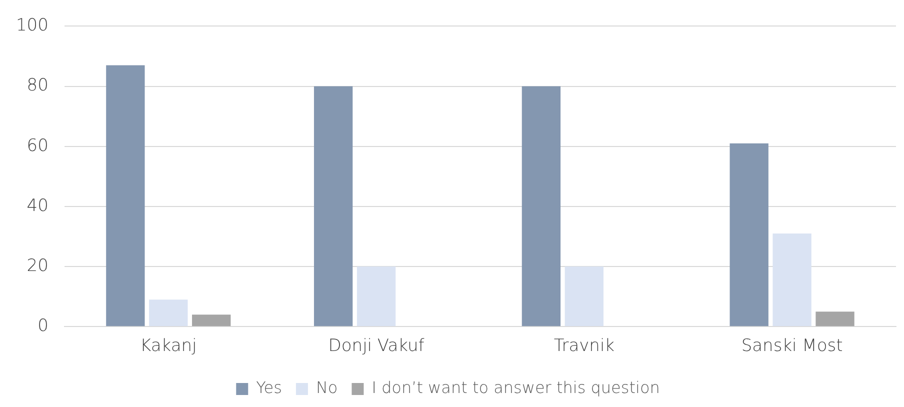  I want to click on legend-label: No, so click(327, 388).